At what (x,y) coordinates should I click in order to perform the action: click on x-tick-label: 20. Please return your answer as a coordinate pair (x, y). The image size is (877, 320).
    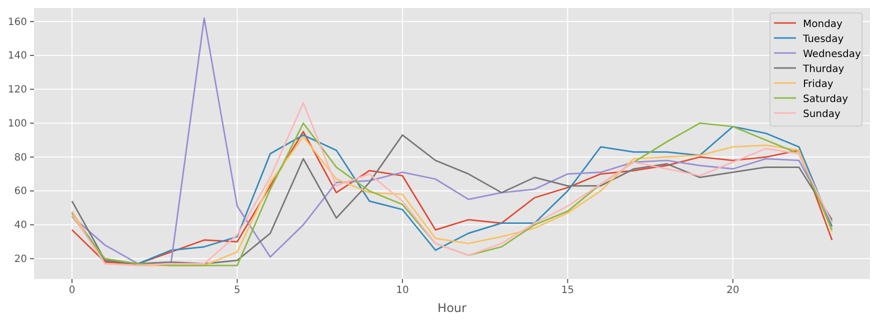
    Looking at the image, I should click on (733, 290).